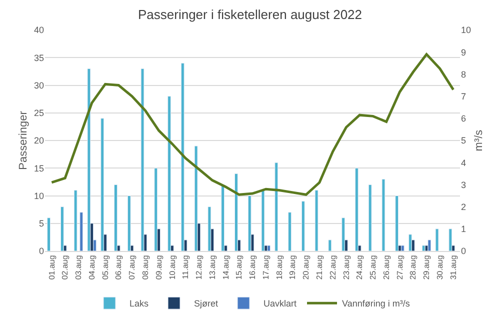 This screenshot has height=329, width=500. Describe the element at coordinates (105, 267) in the screenshot. I see `x-tick-label: 05.aug` at that location.